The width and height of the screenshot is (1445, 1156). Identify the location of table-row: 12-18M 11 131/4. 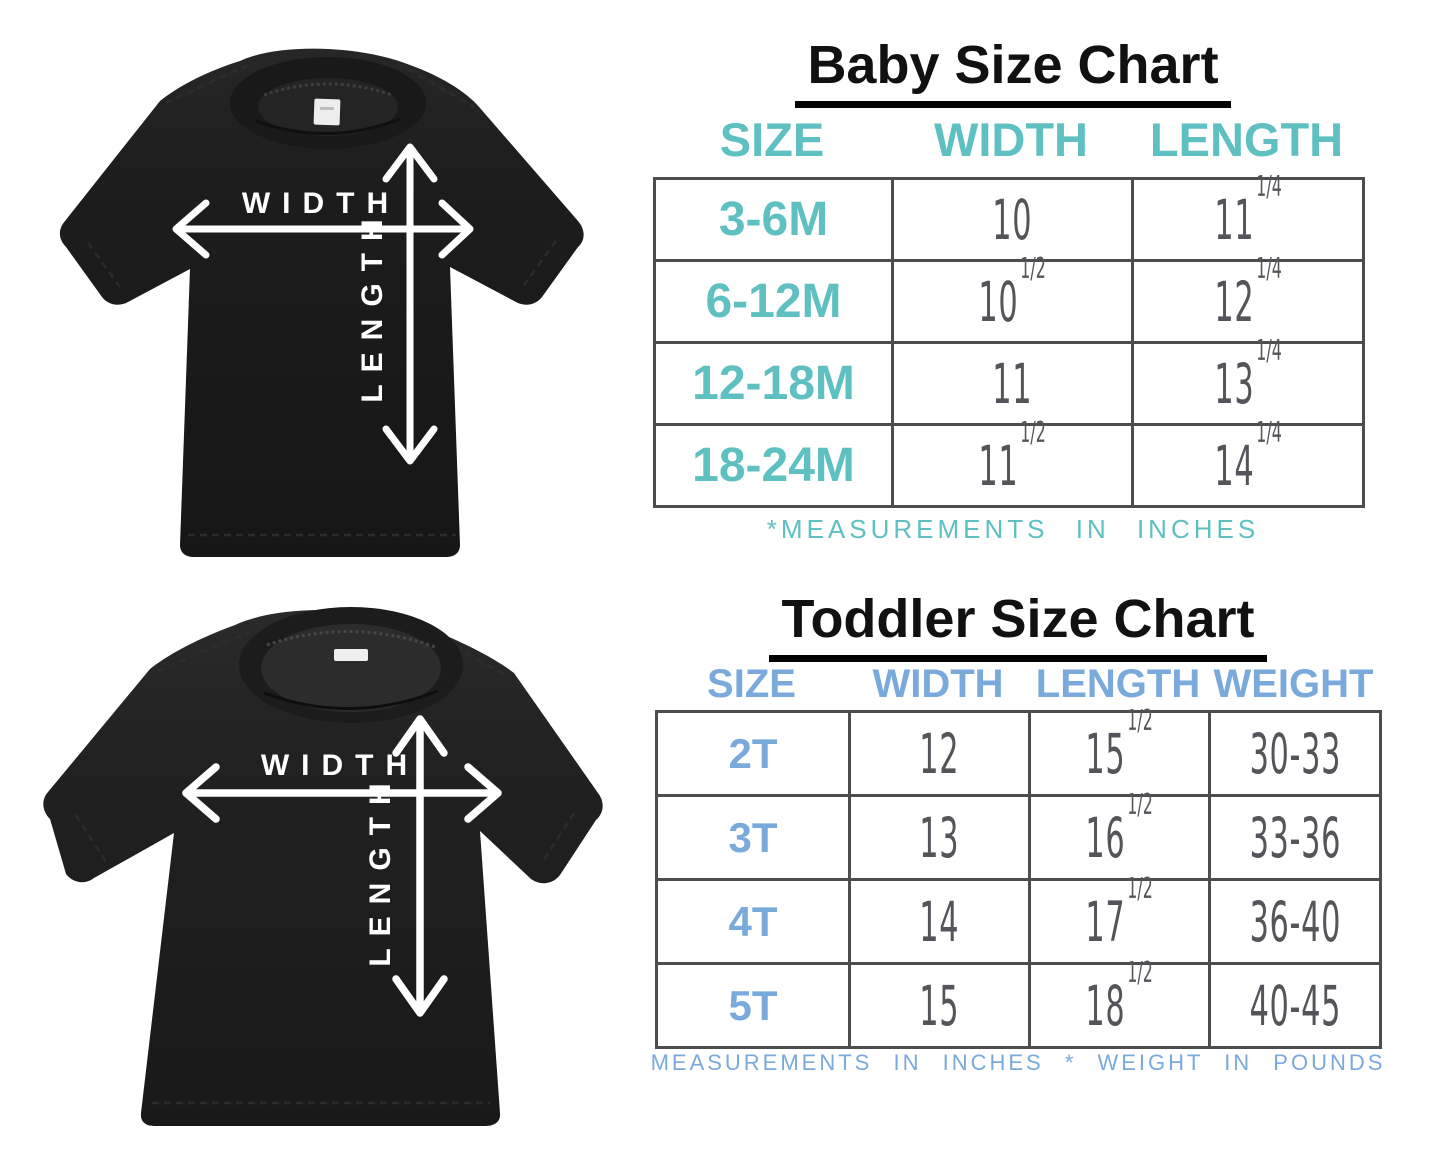
(1009, 379).